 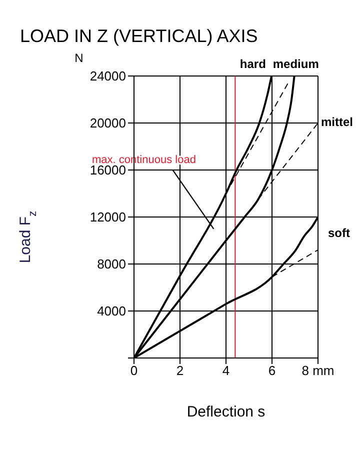 I want to click on y-tick-label: 8000, so click(x=111, y=264).